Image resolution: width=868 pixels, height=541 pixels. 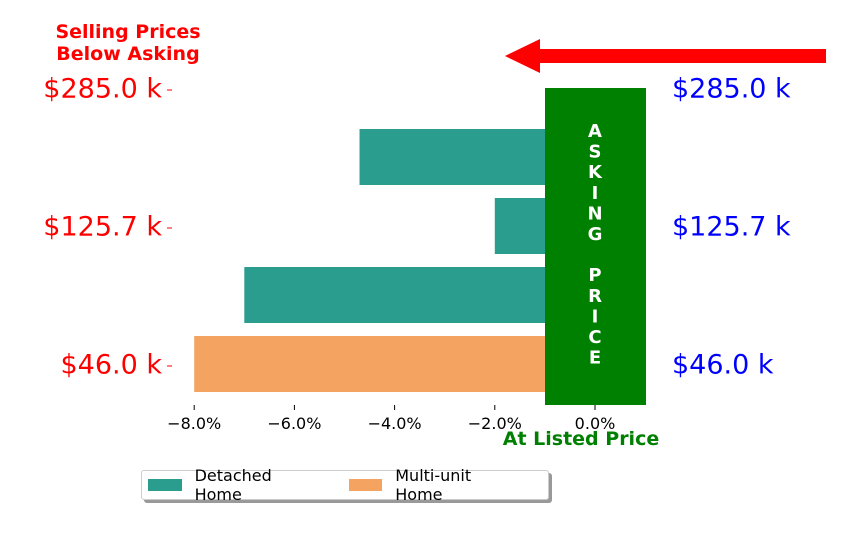 What do you see at coordinates (581, 439) in the screenshot?
I see `annotation-bottom: At Listed Price` at bounding box center [581, 439].